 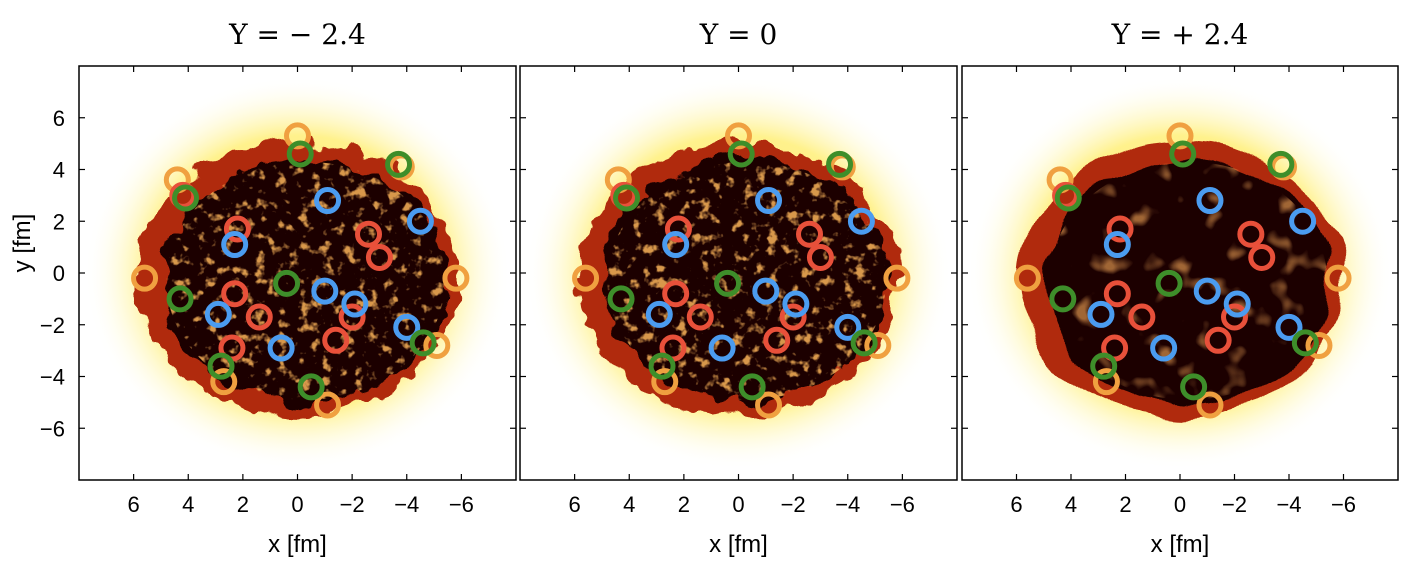 I want to click on y-tick-label: 2, so click(x=59, y=221).